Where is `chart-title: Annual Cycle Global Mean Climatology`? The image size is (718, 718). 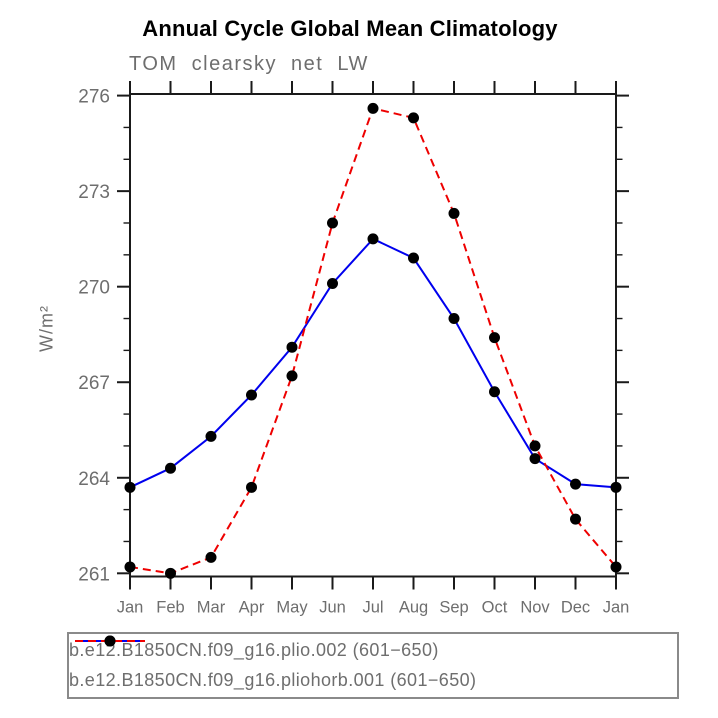
chart-title: Annual Cycle Global Mean Climatology is located at coordinates (350, 28).